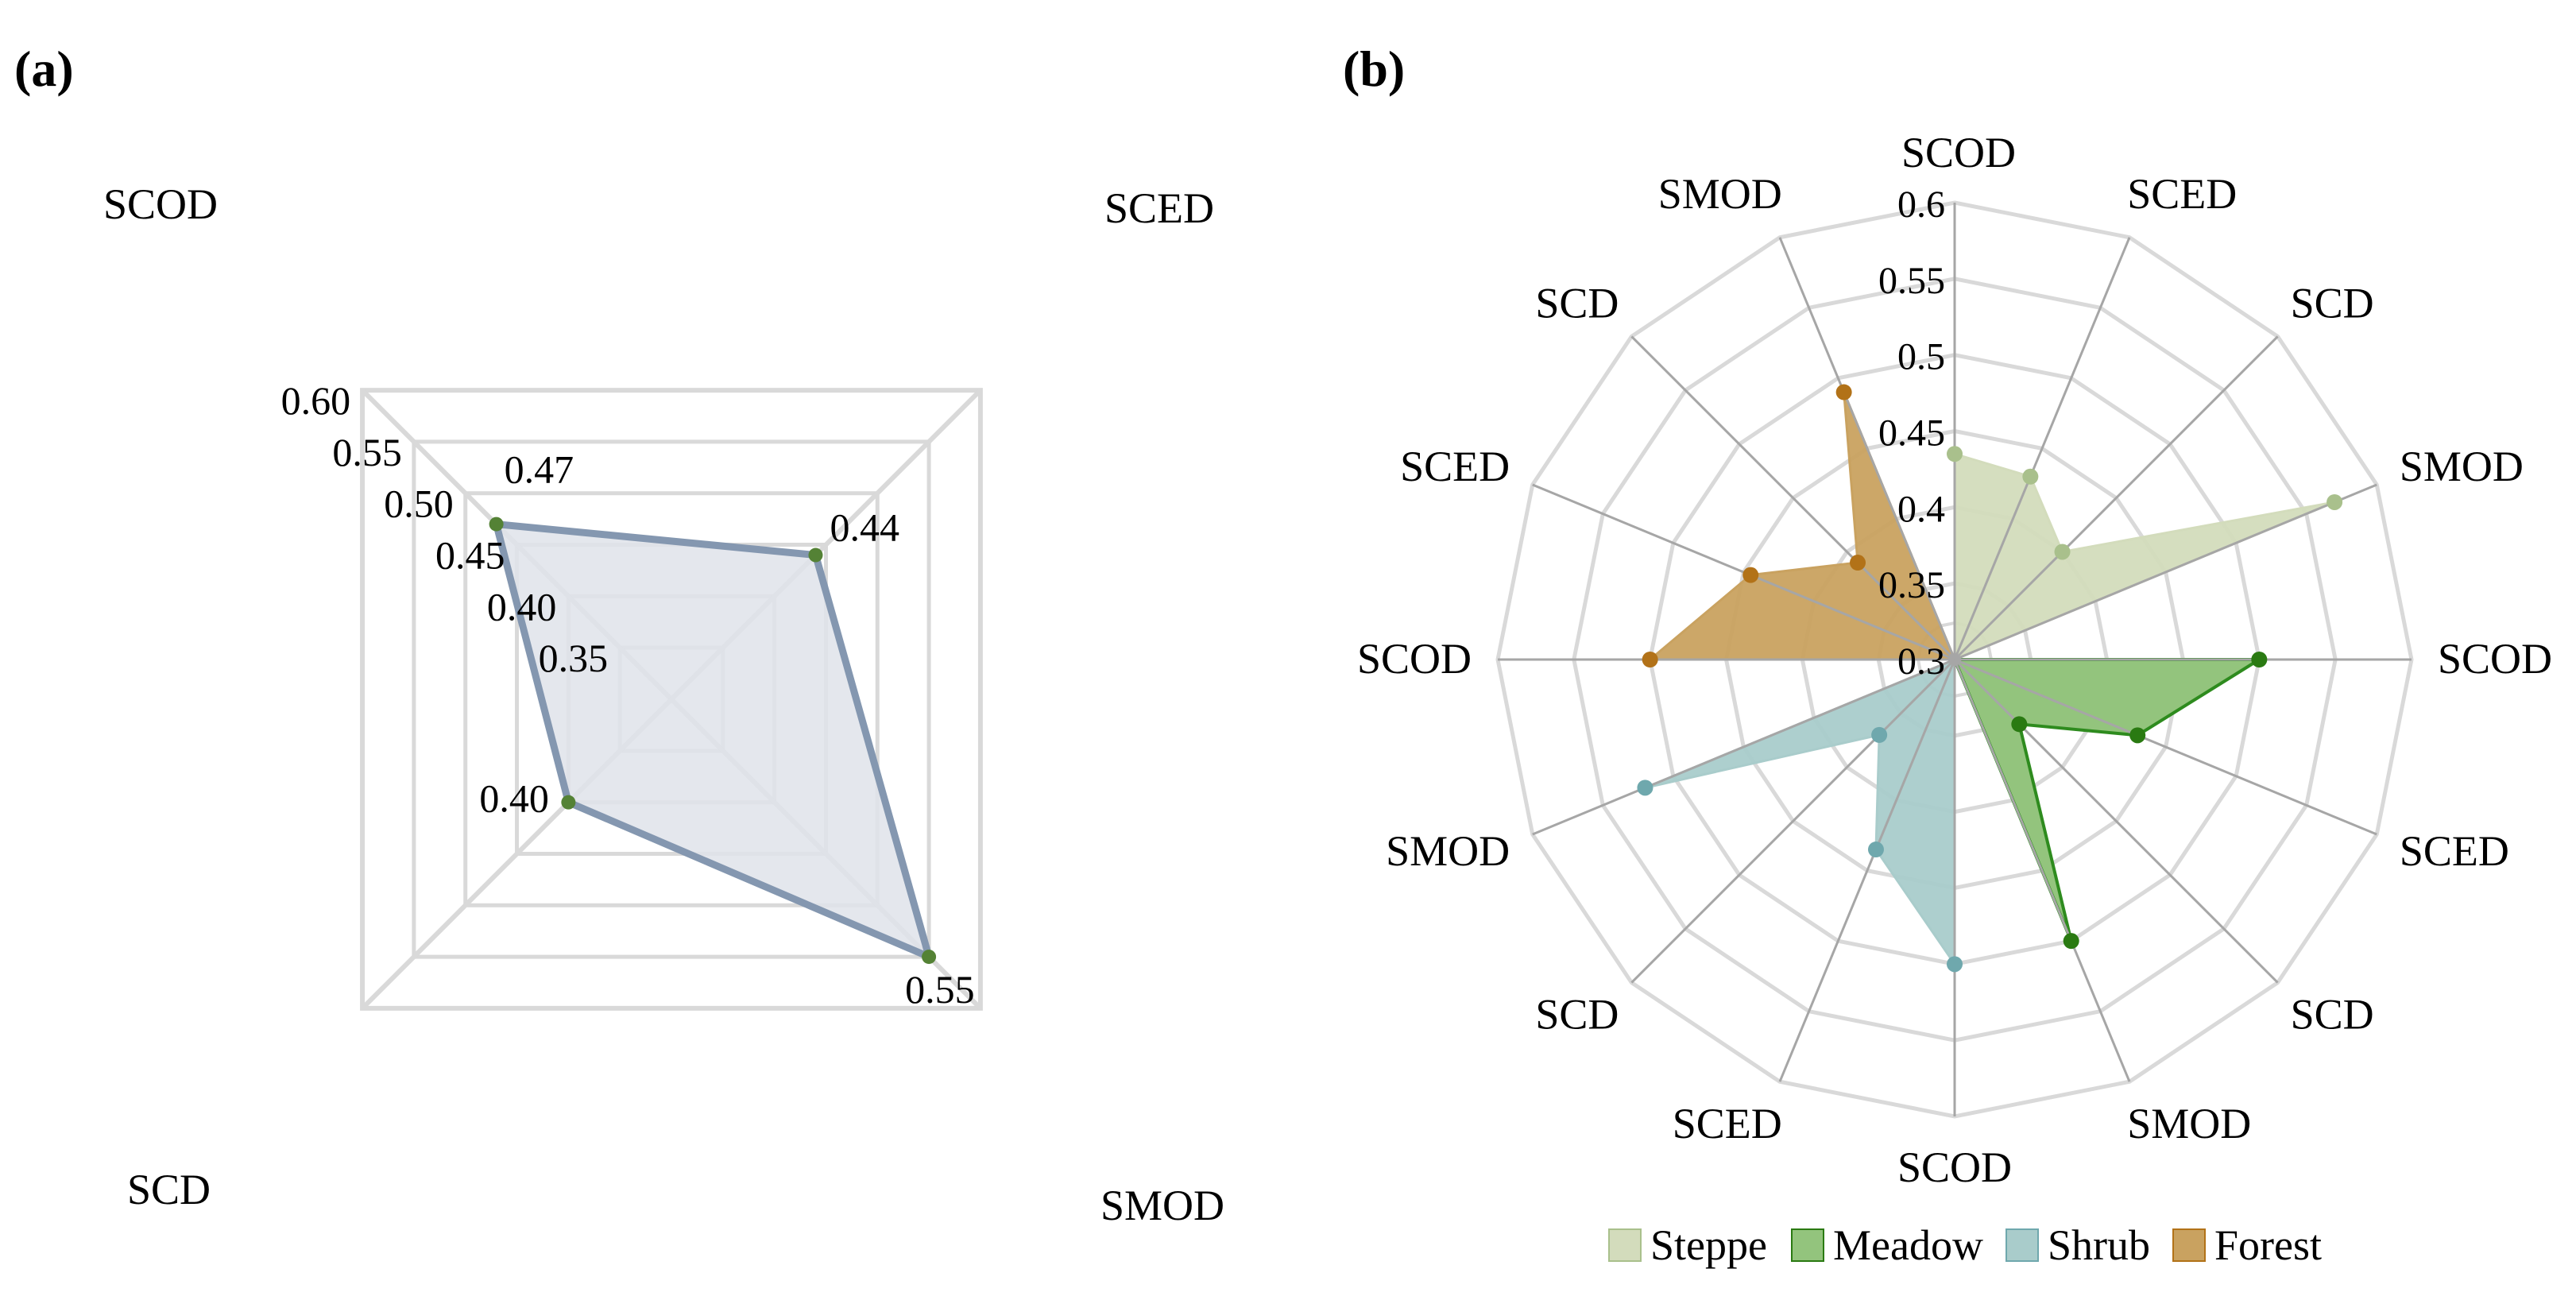  Describe the element at coordinates (940, 990) in the screenshot. I see `data-label-smod: 0.55` at that location.